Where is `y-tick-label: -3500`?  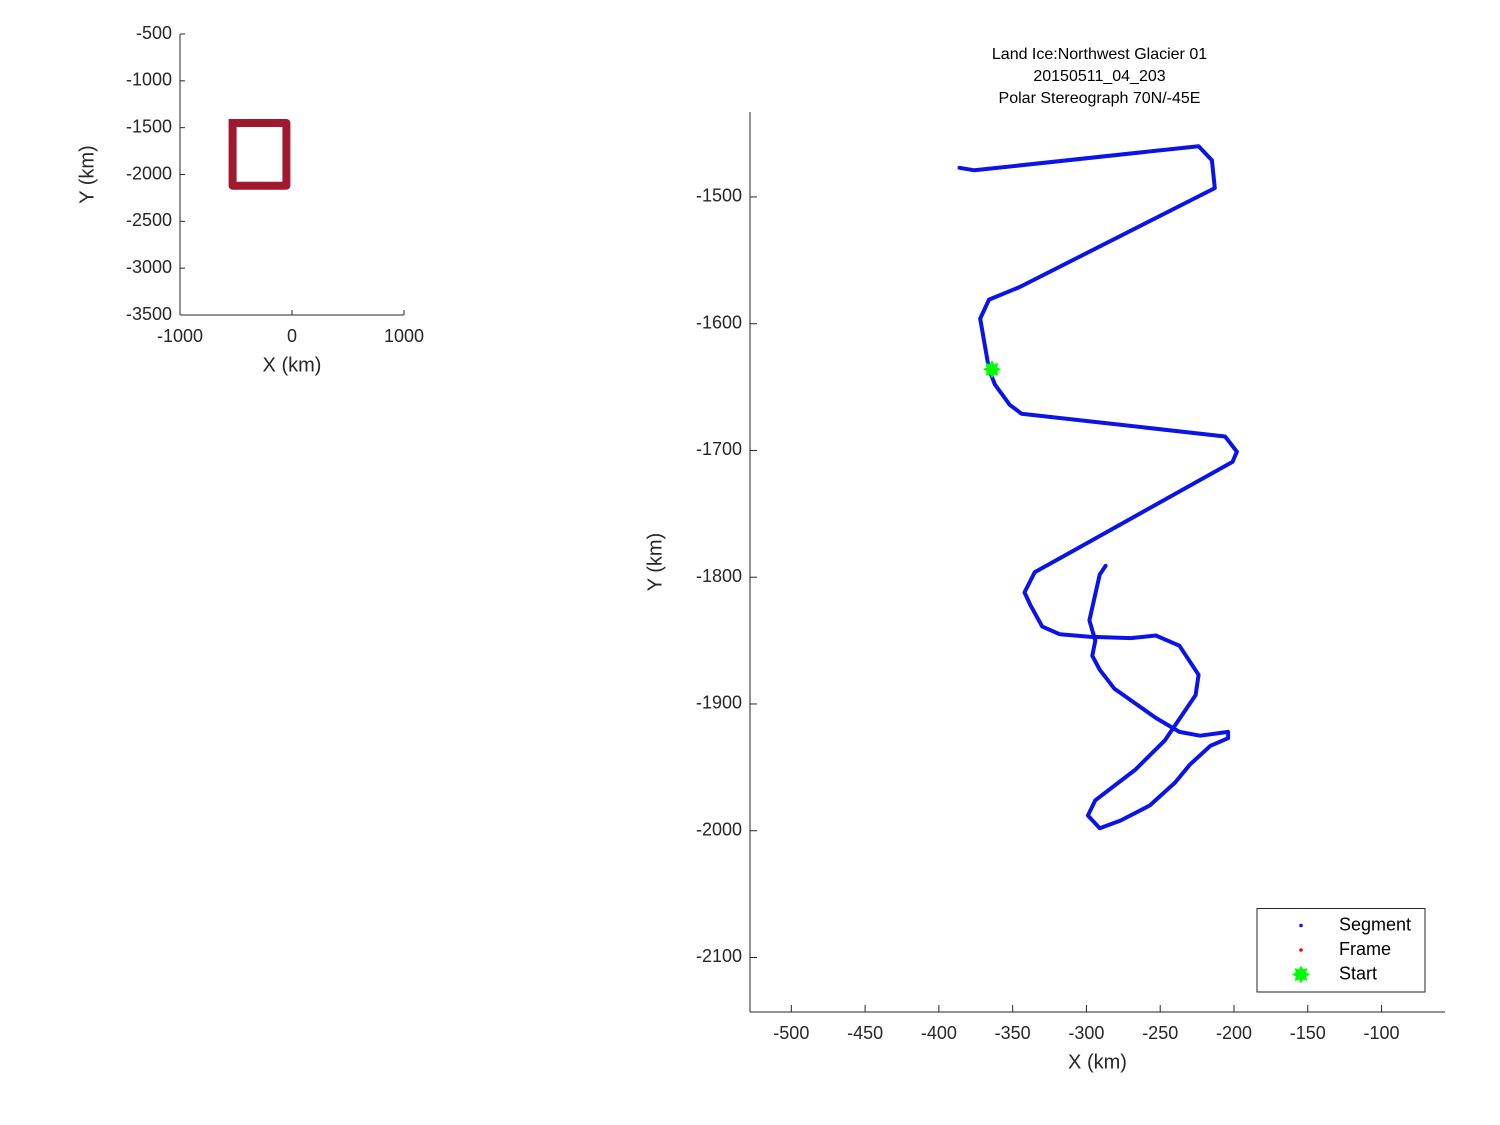 y-tick-label: -3500 is located at coordinates (149, 314).